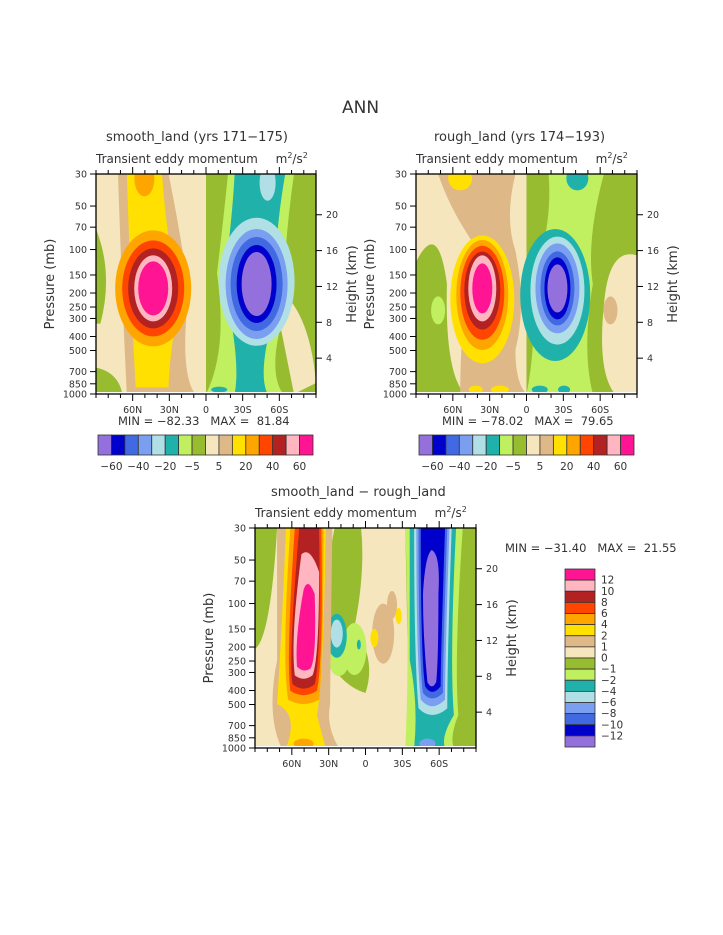 The height and width of the screenshot is (935, 723). Describe the element at coordinates (486, 467) in the screenshot. I see `colorbar-label: −20` at that location.